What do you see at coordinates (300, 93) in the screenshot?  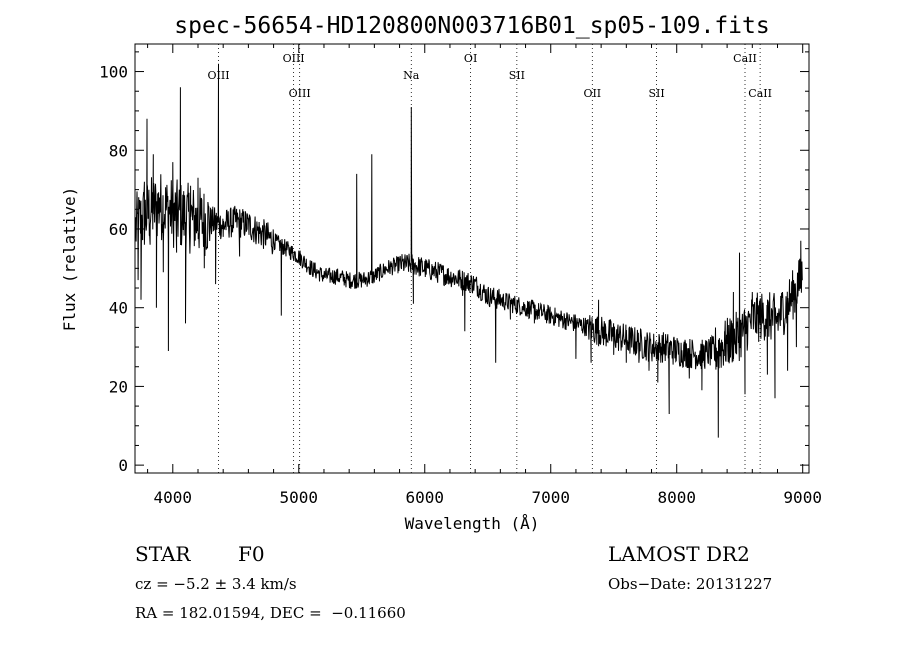 I see `line-label-2: OIII` at bounding box center [300, 93].